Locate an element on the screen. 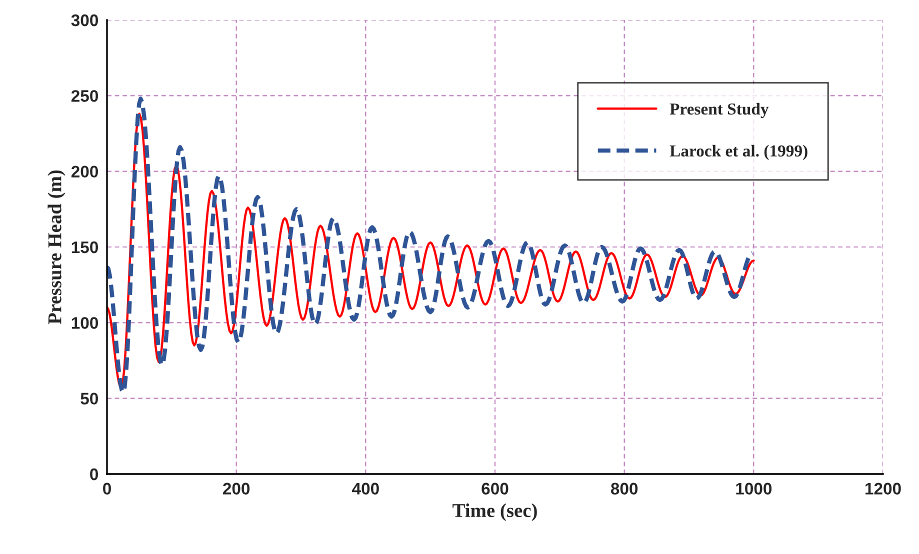 The image size is (919, 554). x-tick-label: 1200 is located at coordinates (883, 488).